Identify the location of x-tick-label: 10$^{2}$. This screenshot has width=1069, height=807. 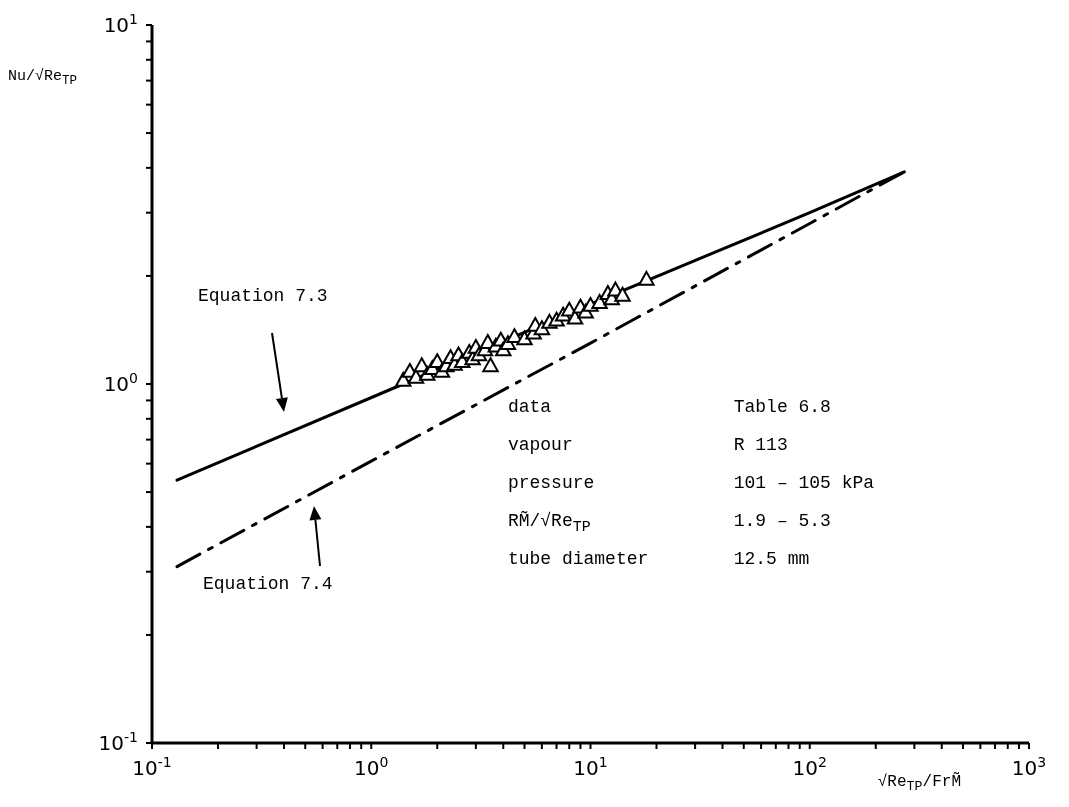
(809, 767).